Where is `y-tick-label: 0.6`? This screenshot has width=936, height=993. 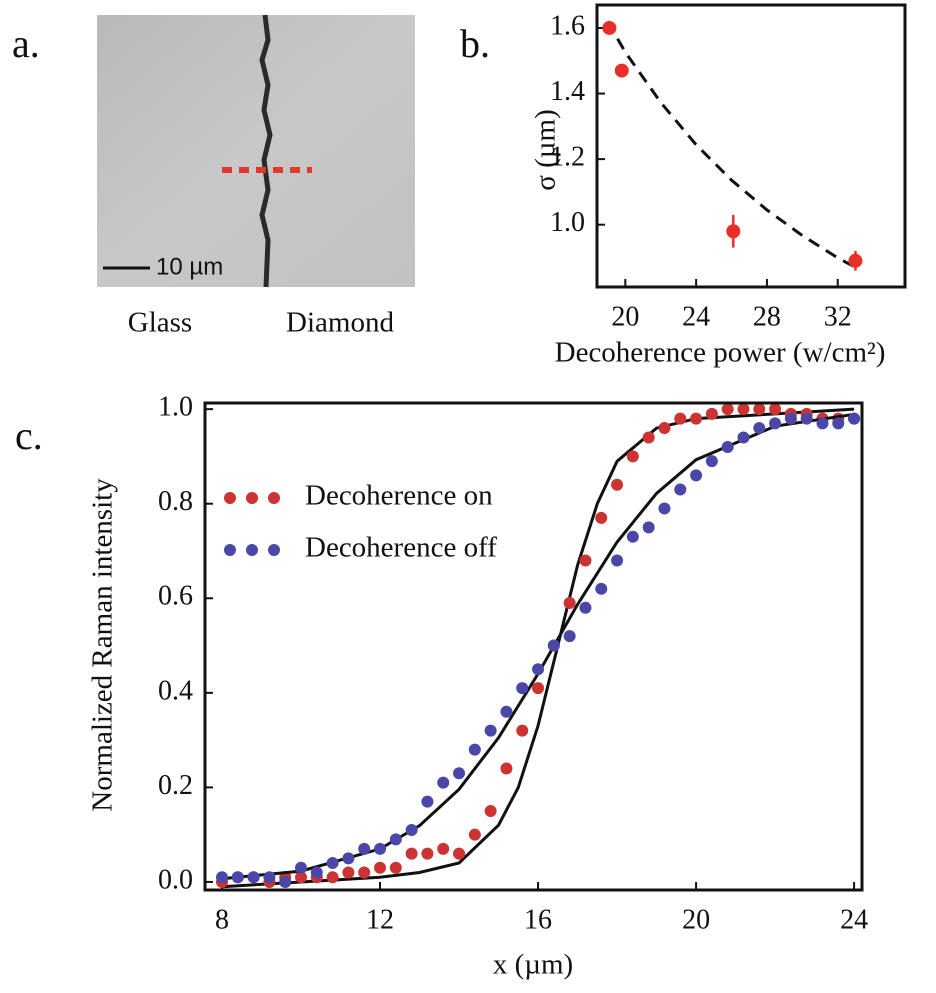
y-tick-label: 0.6 is located at coordinates (175, 596).